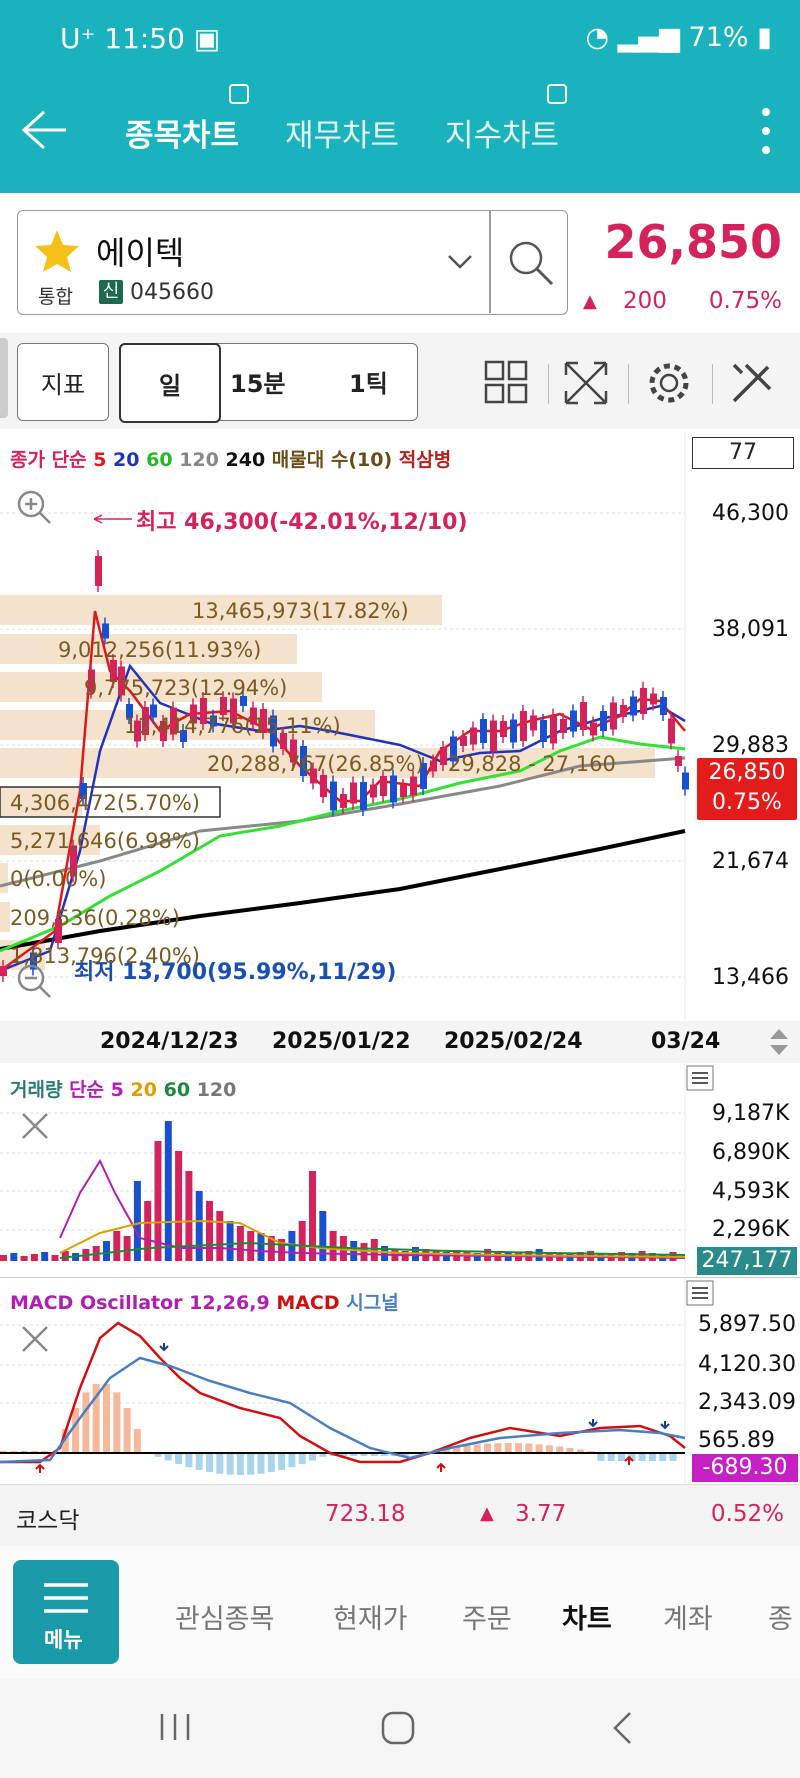  I want to click on nav-account: 계좌, so click(688, 1619).